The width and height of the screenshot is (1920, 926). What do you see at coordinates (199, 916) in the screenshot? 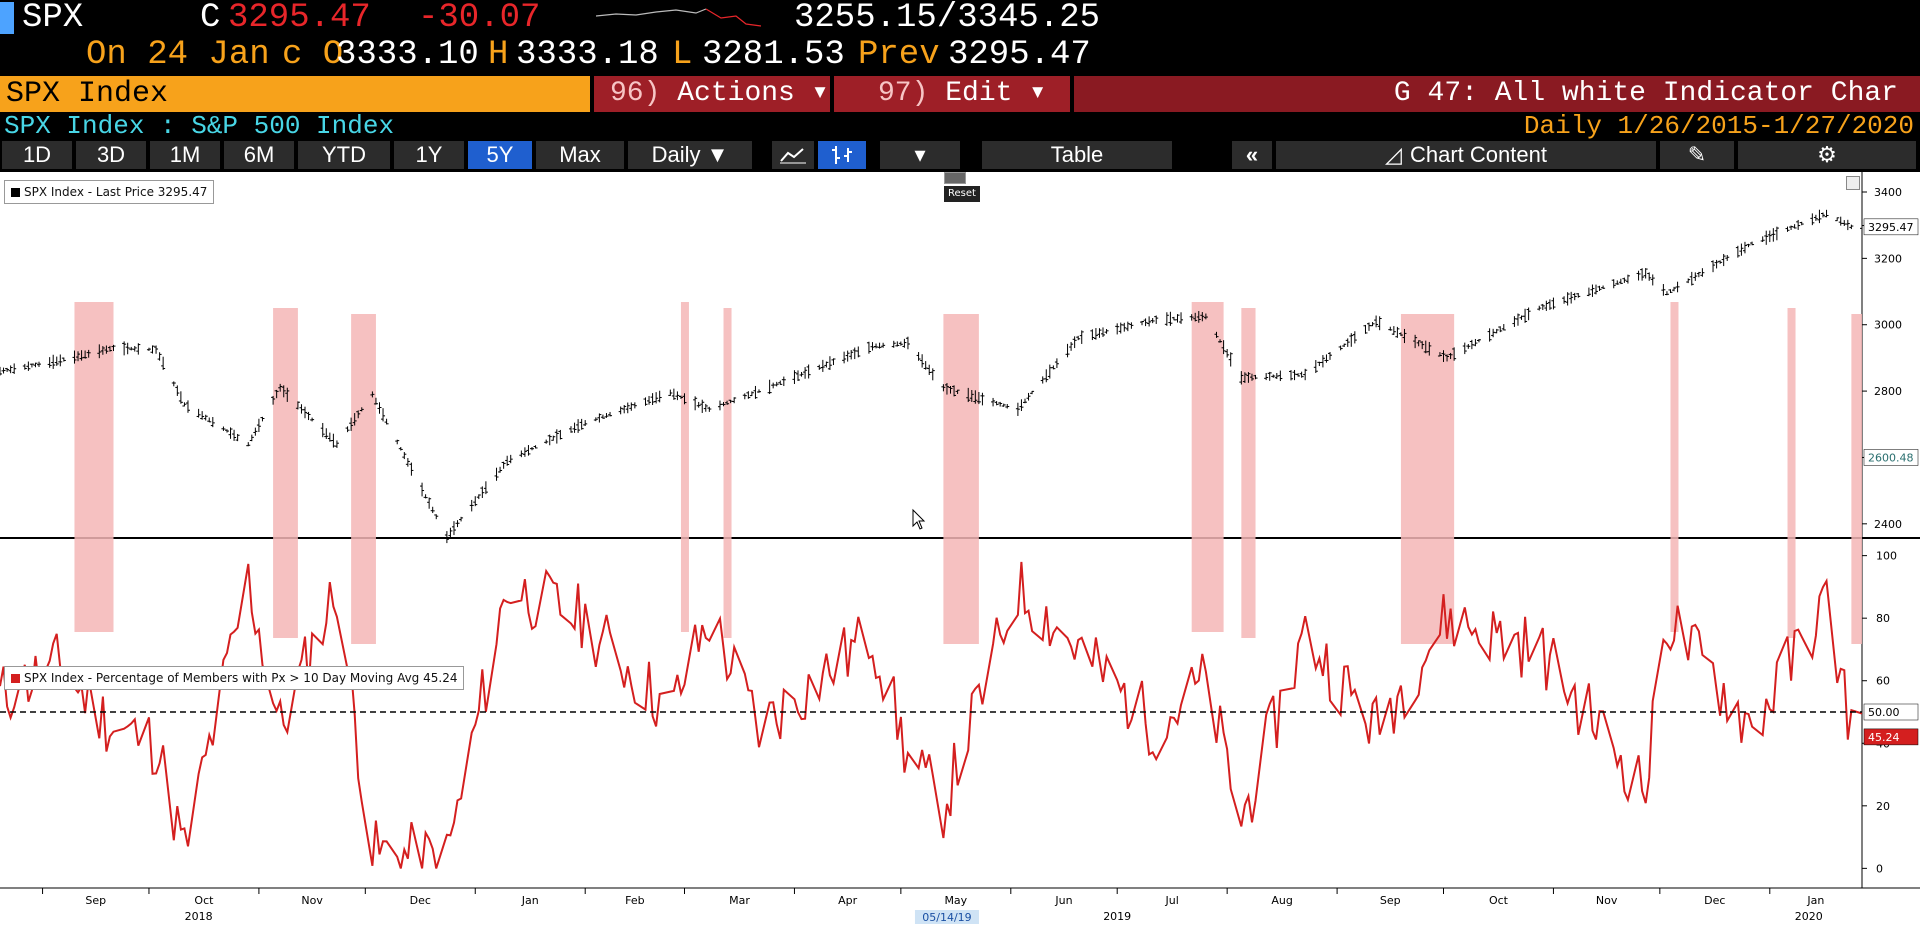
I see `year-label: 2018` at bounding box center [199, 916].